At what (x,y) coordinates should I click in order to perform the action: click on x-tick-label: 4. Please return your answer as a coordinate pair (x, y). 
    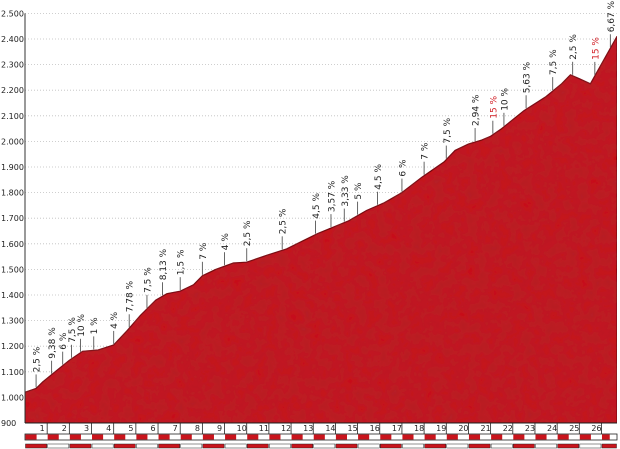
    Looking at the image, I should click on (108, 428).